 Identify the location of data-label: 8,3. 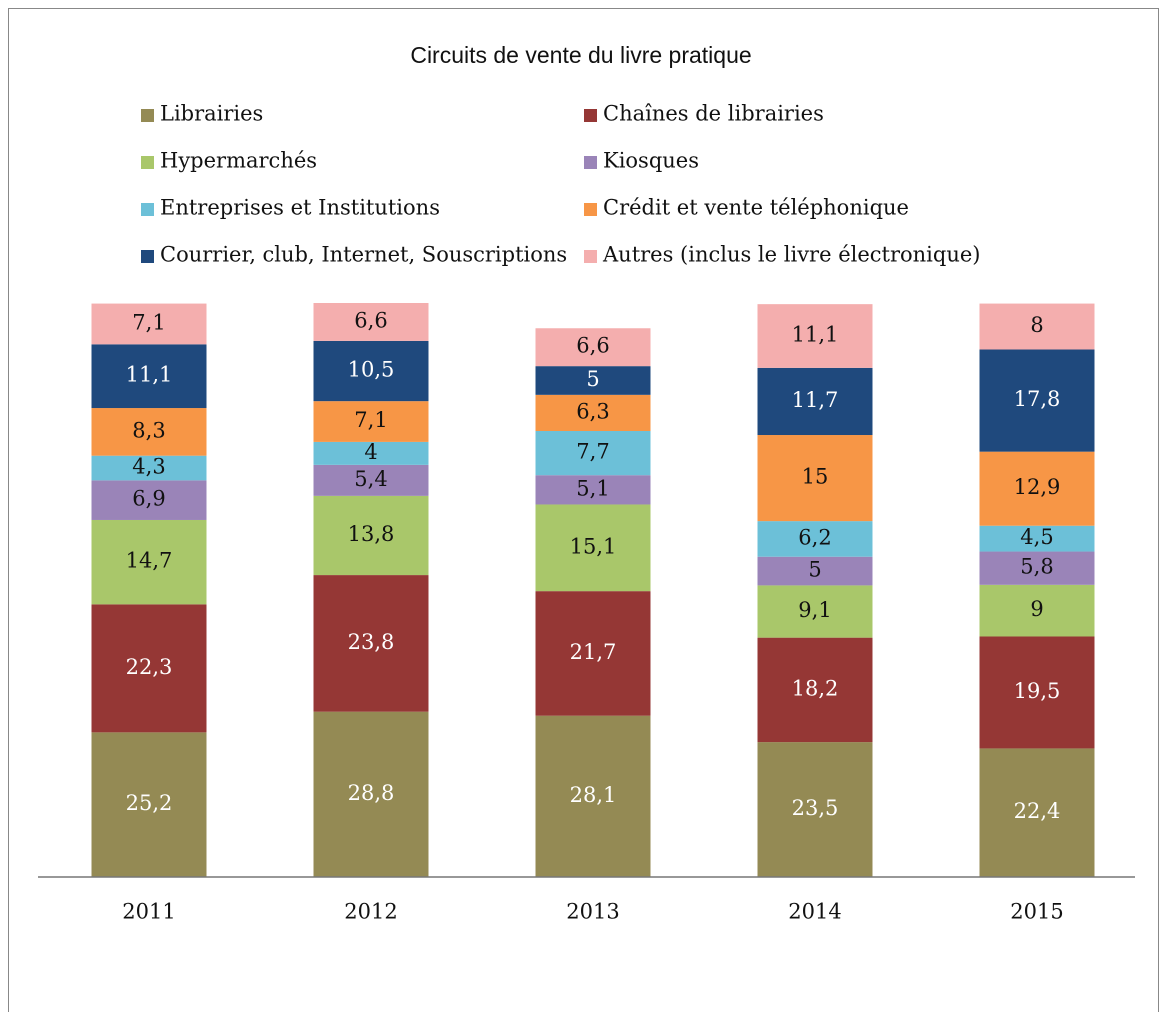
(148, 430).